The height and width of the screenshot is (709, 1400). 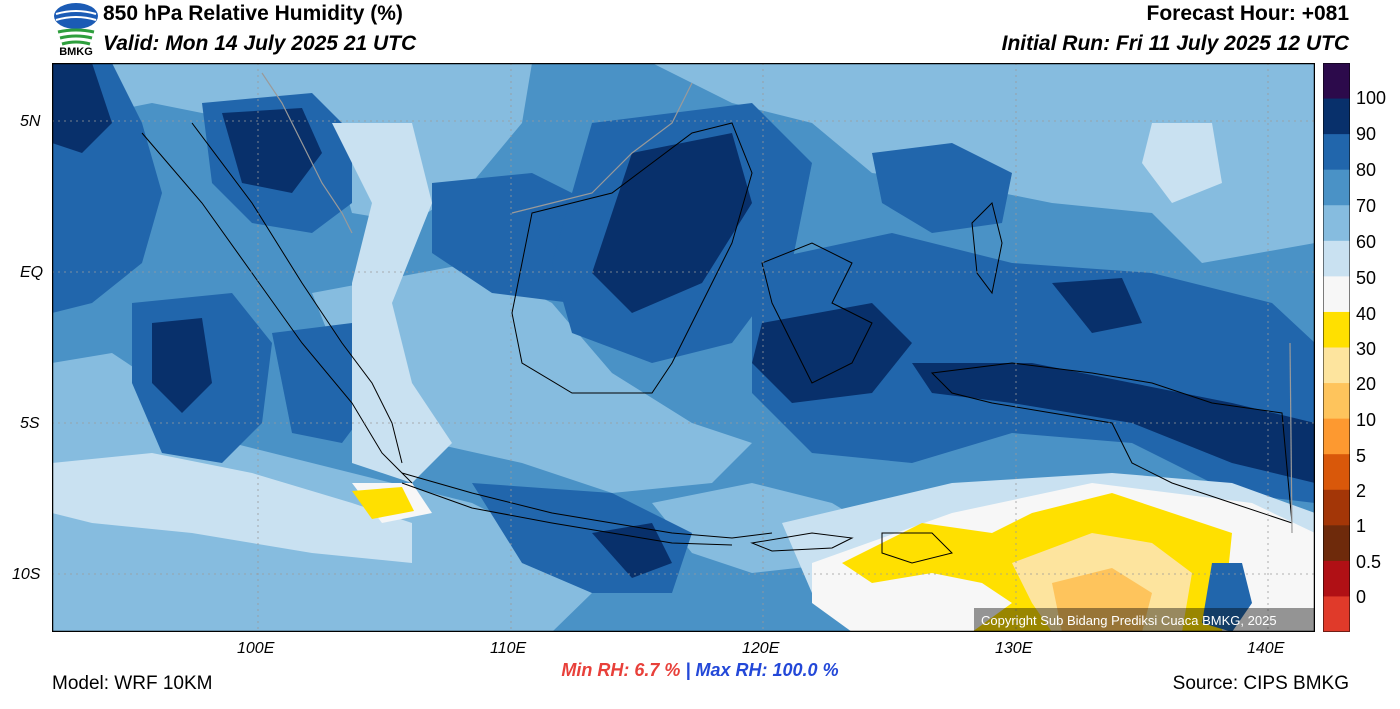 What do you see at coordinates (1227, 597) in the screenshot?
I see `rh-80-blob-se` at bounding box center [1227, 597].